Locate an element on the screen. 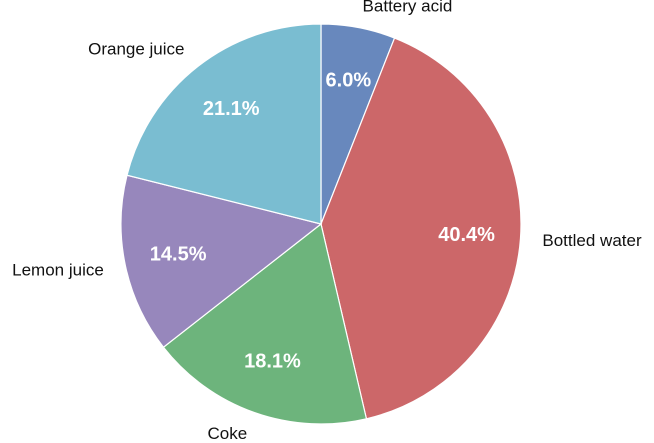 The width and height of the screenshot is (654, 443). slice-percent-coke: 18.1% is located at coordinates (272, 362).